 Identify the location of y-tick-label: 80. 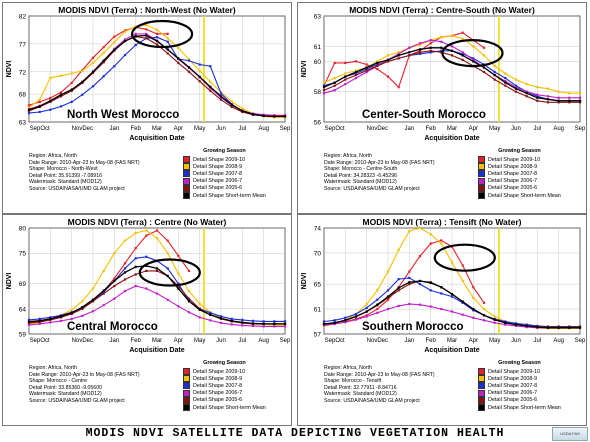
(23, 229).